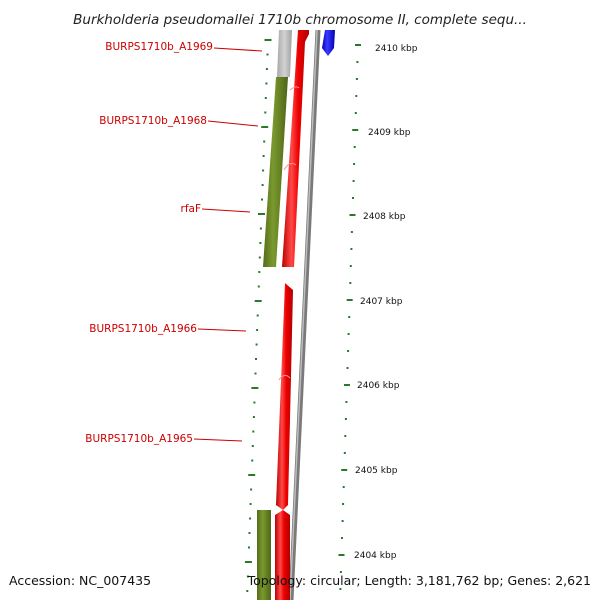  What do you see at coordinates (284, 396) in the screenshot?
I see `feature-cds-lower` at bounding box center [284, 396].